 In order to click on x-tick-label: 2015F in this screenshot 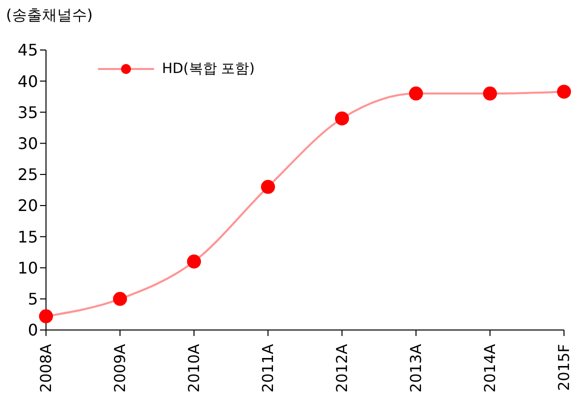, I will do `click(564, 367)`.